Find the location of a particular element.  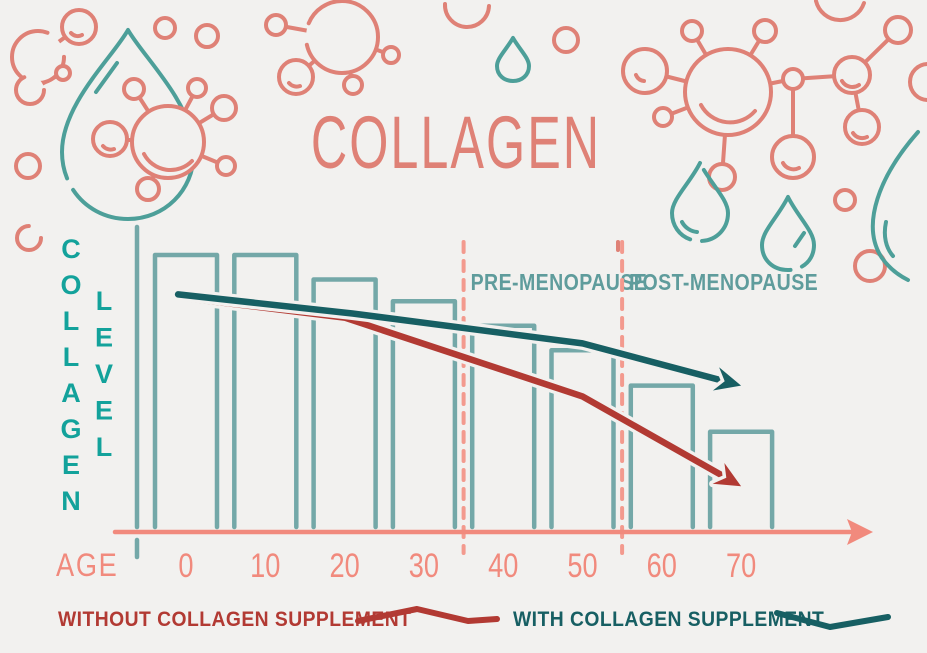

legend-line-with-supplement is located at coordinates (832, 620).